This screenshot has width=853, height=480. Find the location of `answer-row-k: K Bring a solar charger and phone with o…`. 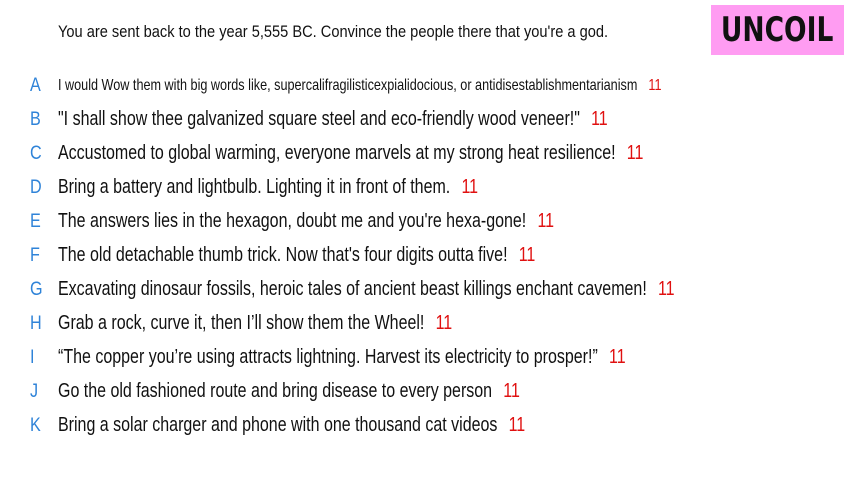

answer-row-k: K Bring a solar charger and phone with o… is located at coordinates (426, 427).